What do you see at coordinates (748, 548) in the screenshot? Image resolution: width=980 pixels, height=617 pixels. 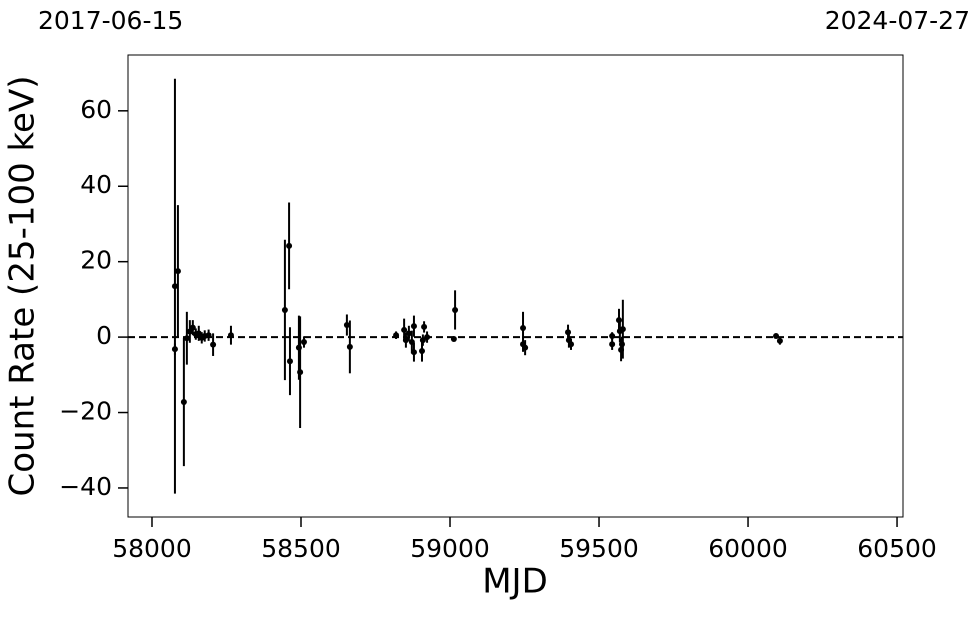 I see `x-tick-label: 60000` at bounding box center [748, 548].